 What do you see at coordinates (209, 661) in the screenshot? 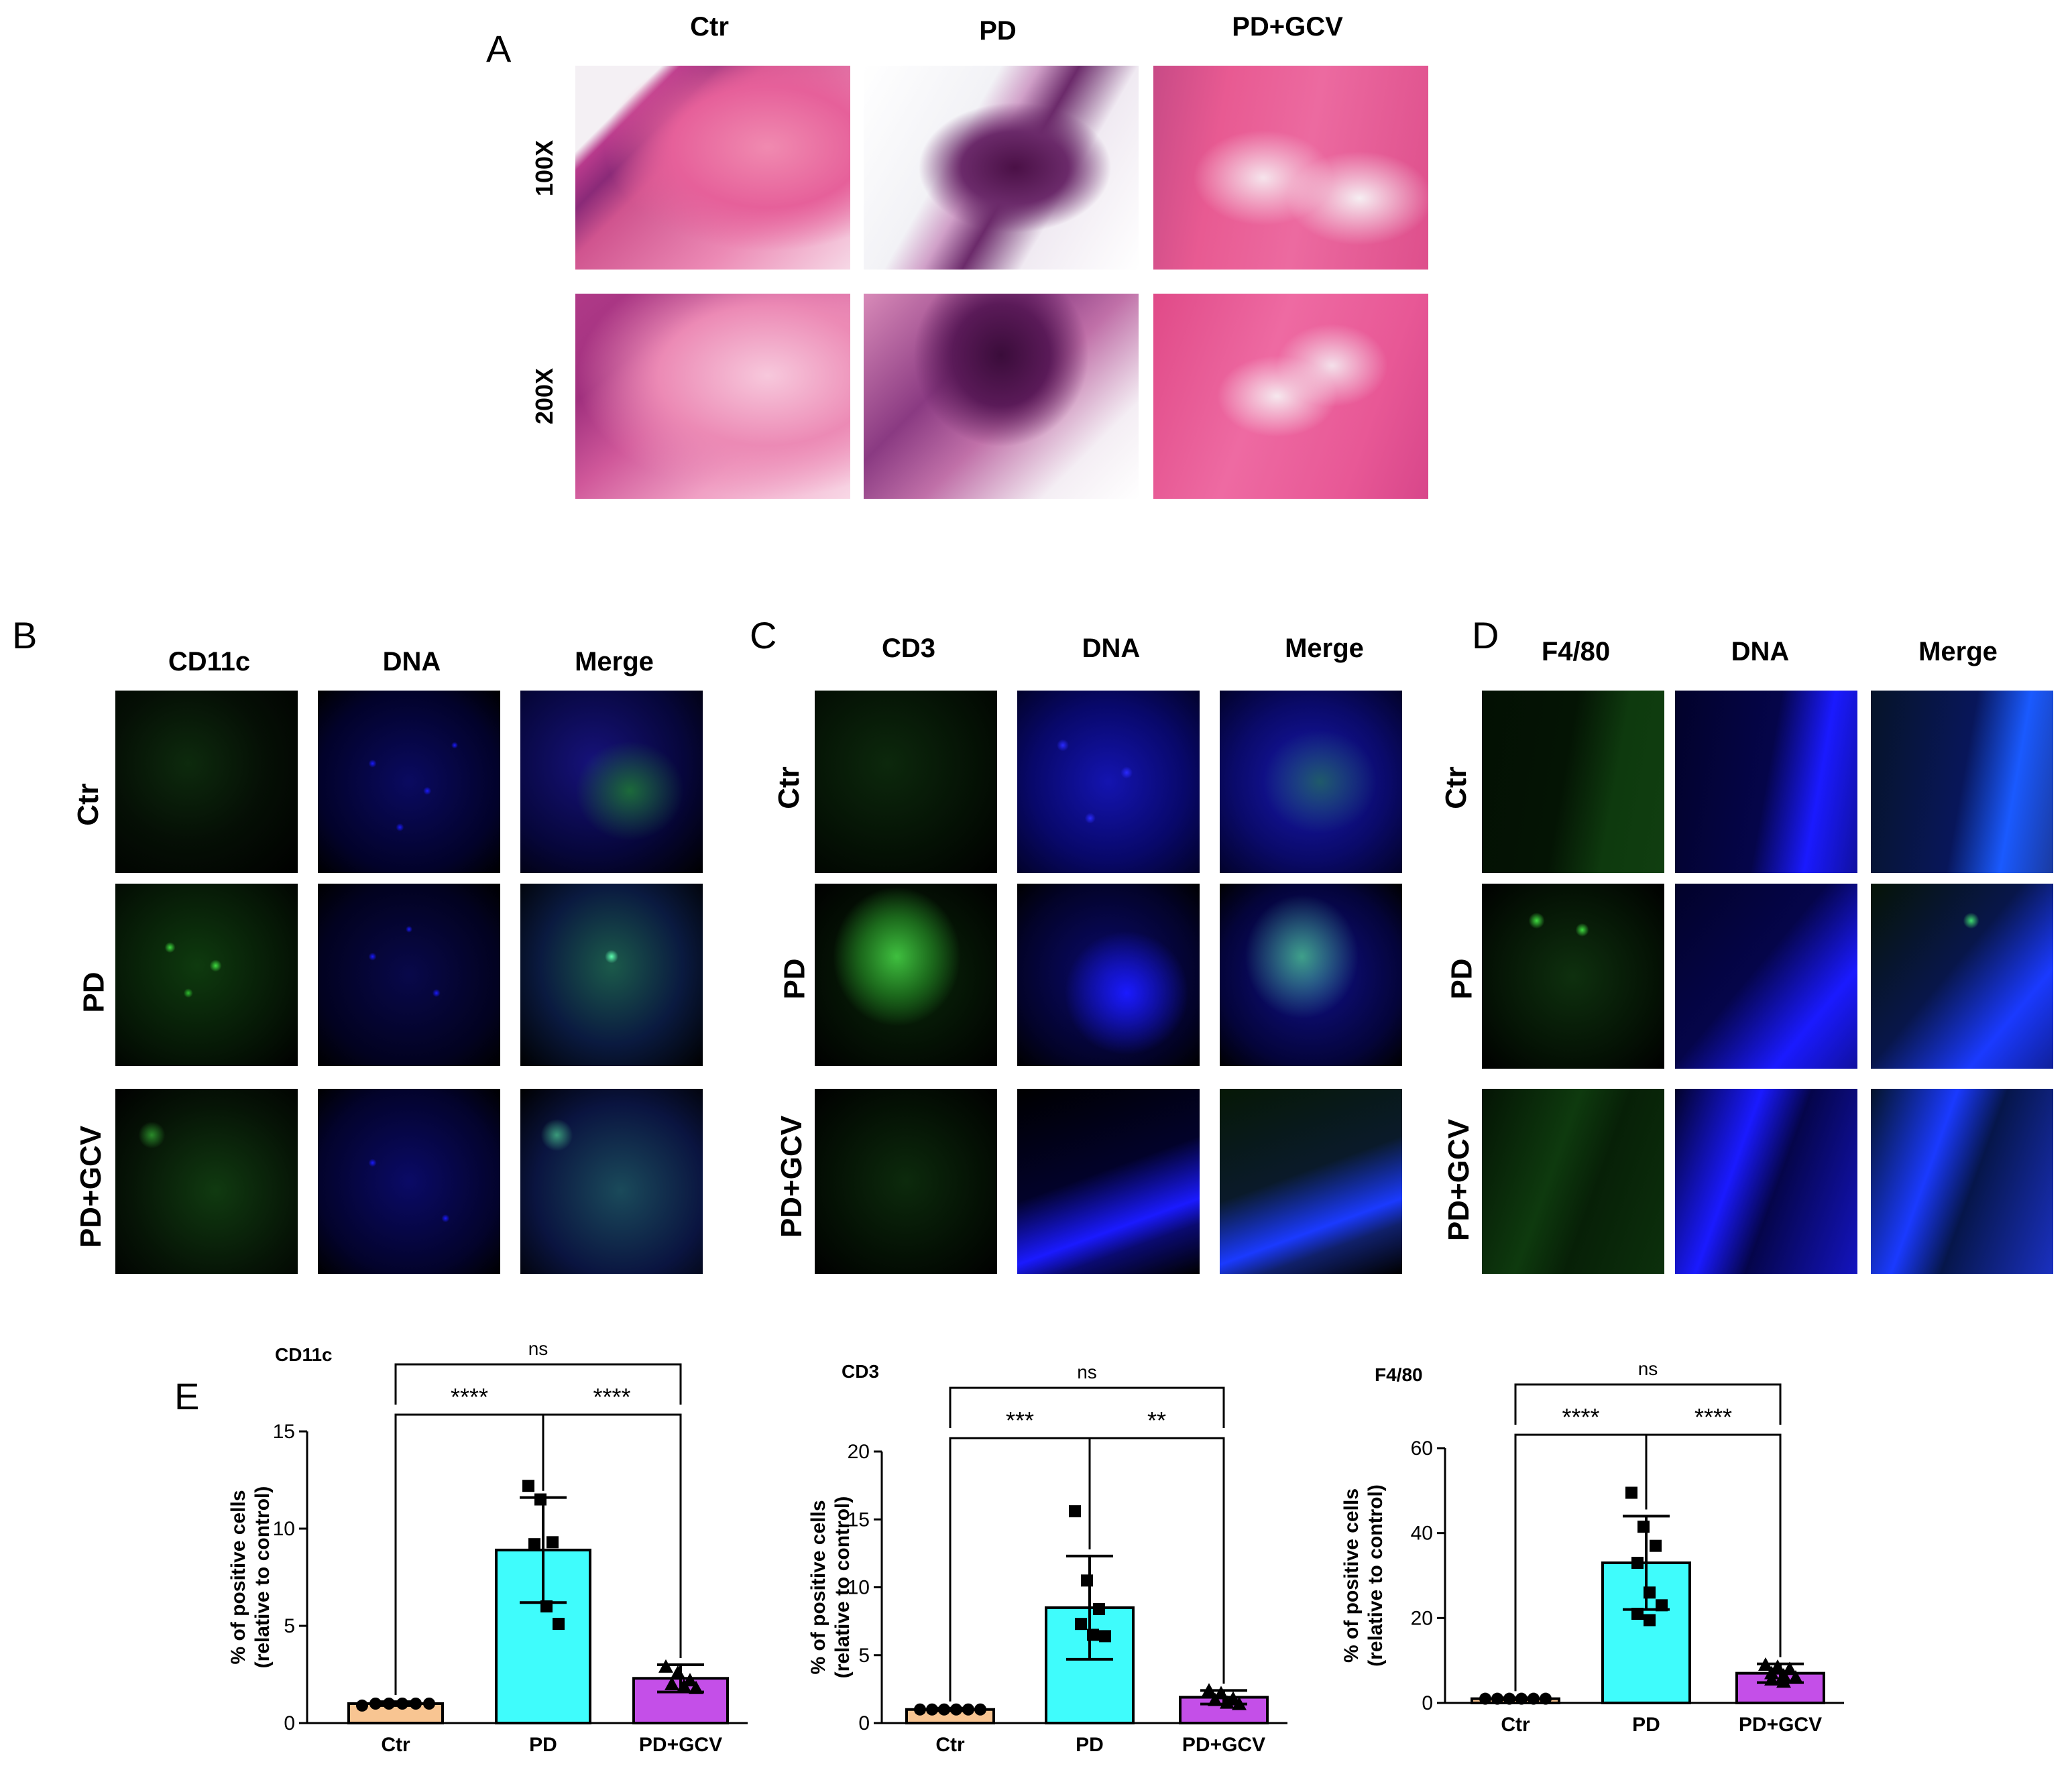
I see `panel-b-col-marker: CD11c` at bounding box center [209, 661].